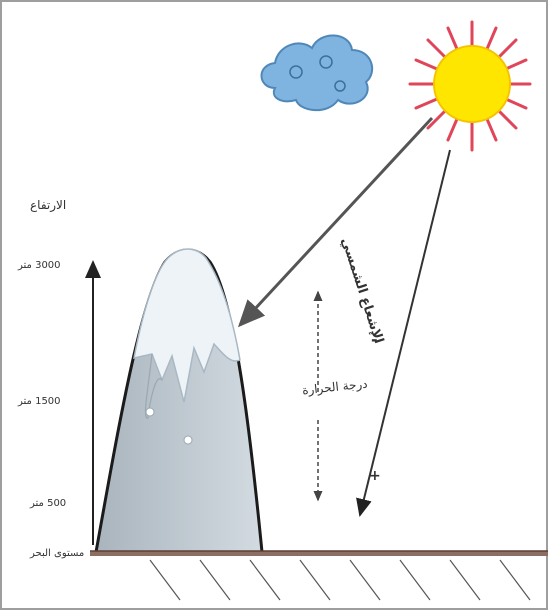 The image size is (548, 610). What do you see at coordinates (470, 86) in the screenshot?
I see `sun-icon` at bounding box center [470, 86].